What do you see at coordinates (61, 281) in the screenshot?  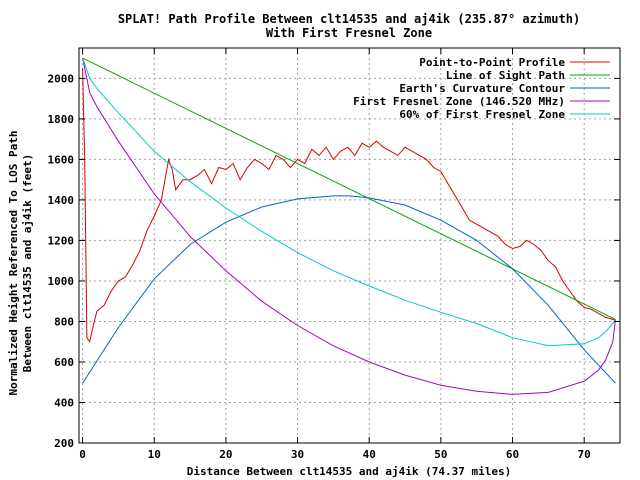 I see `y-tick-label: 1000` at bounding box center [61, 281].